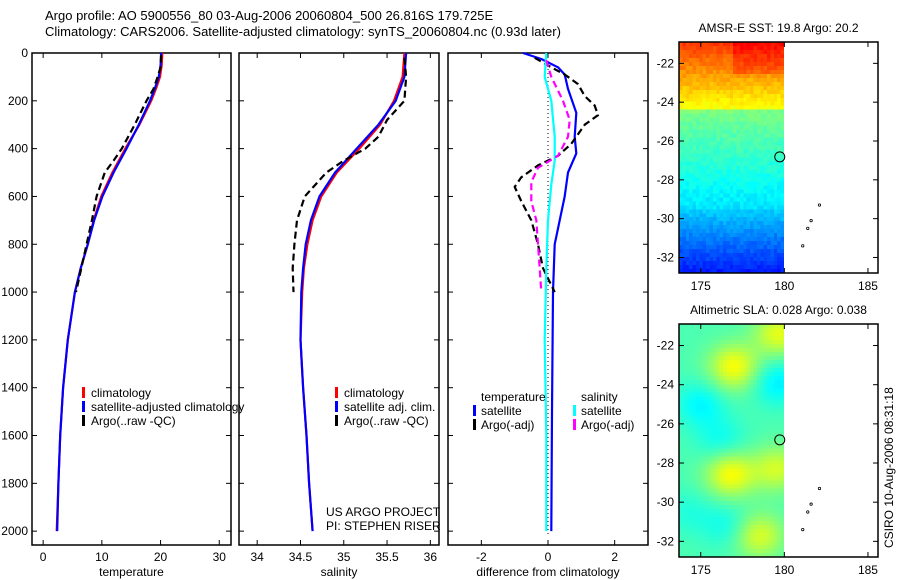 Image resolution: width=900 pixels, height=580 pixels. What do you see at coordinates (24, 53) in the screenshot?
I see `y-tick-label: 0` at bounding box center [24, 53].